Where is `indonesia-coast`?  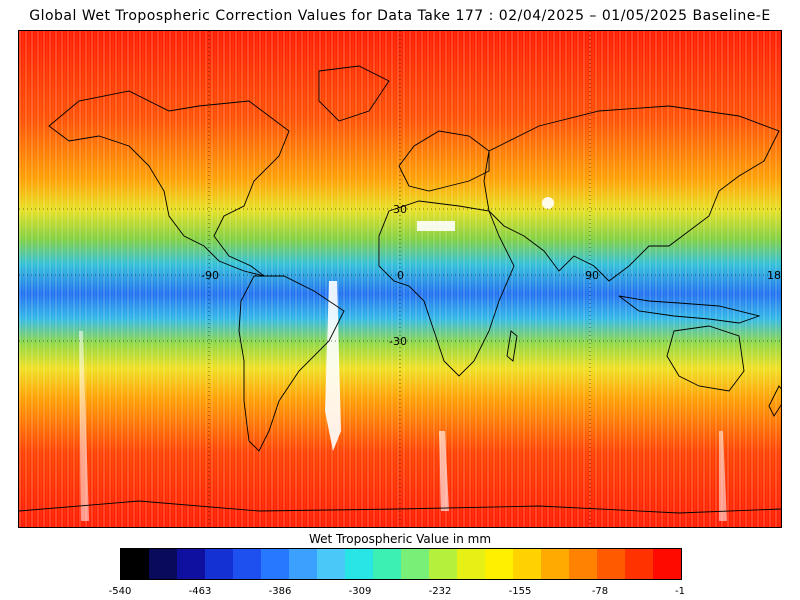 indonesia-coast is located at coordinates (689, 309).